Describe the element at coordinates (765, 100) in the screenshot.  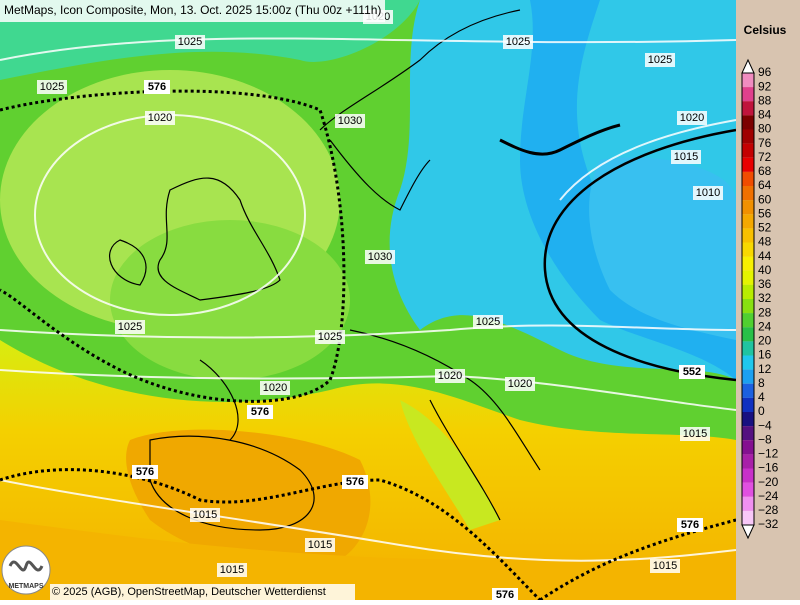
I see `colorbar-label: 88` at that location.